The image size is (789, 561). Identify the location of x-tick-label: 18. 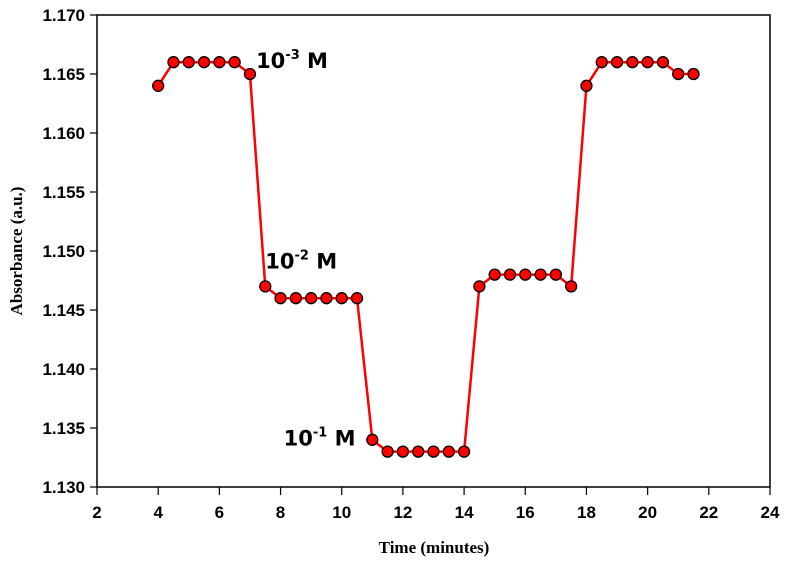
(586, 512).